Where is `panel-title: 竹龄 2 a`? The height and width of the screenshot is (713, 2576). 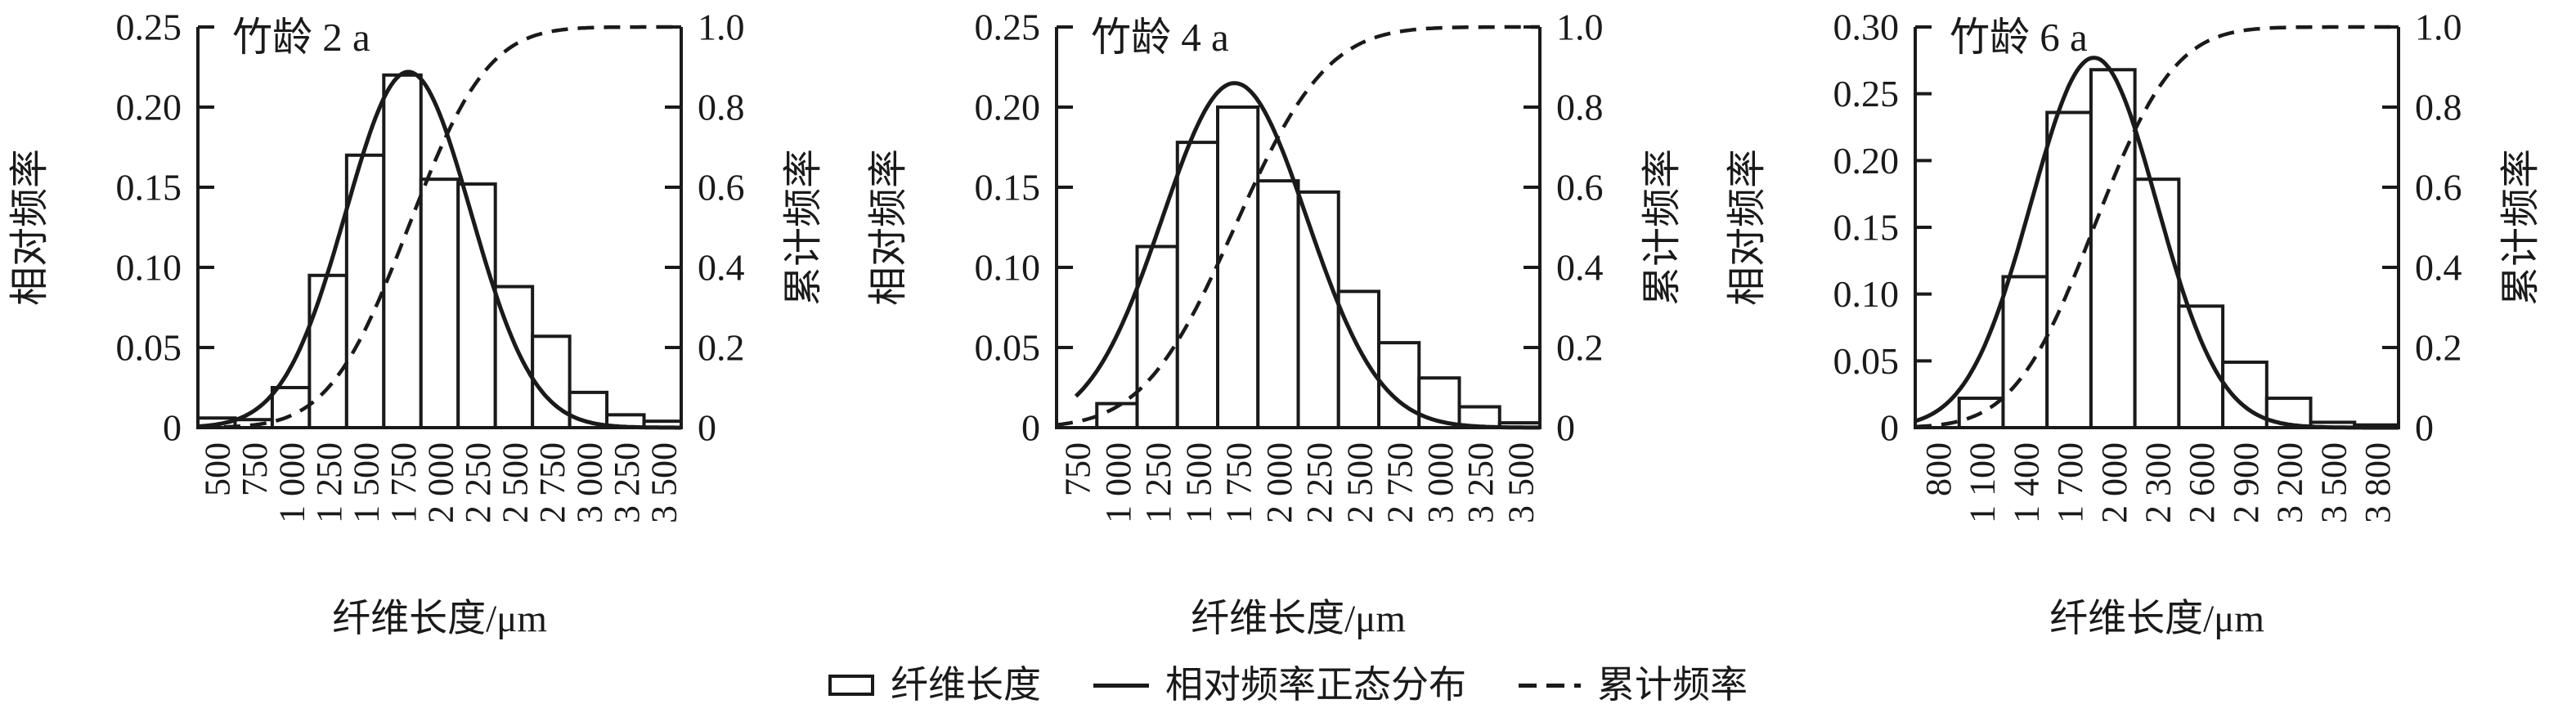
panel-title: 竹龄 2 a is located at coordinates (301, 37).